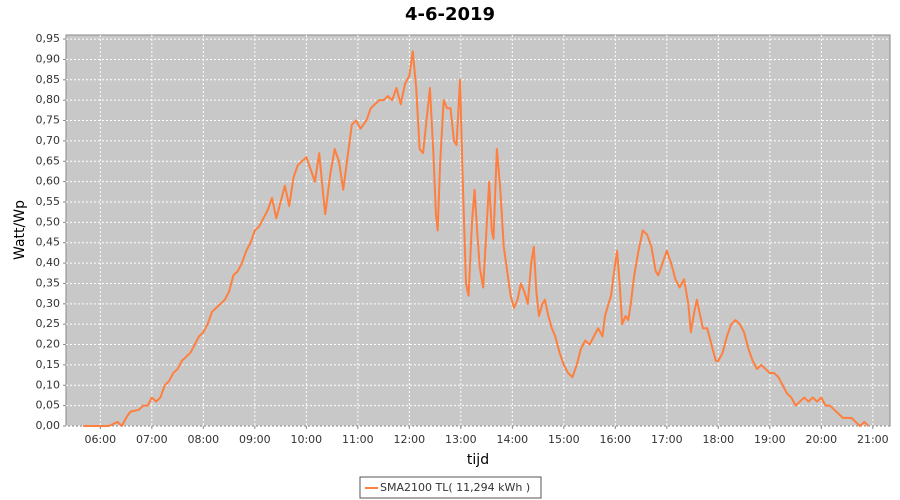 The image size is (900, 500). Describe the element at coordinates (48, 303) in the screenshot. I see `y-tick-label: 0,30` at that location.